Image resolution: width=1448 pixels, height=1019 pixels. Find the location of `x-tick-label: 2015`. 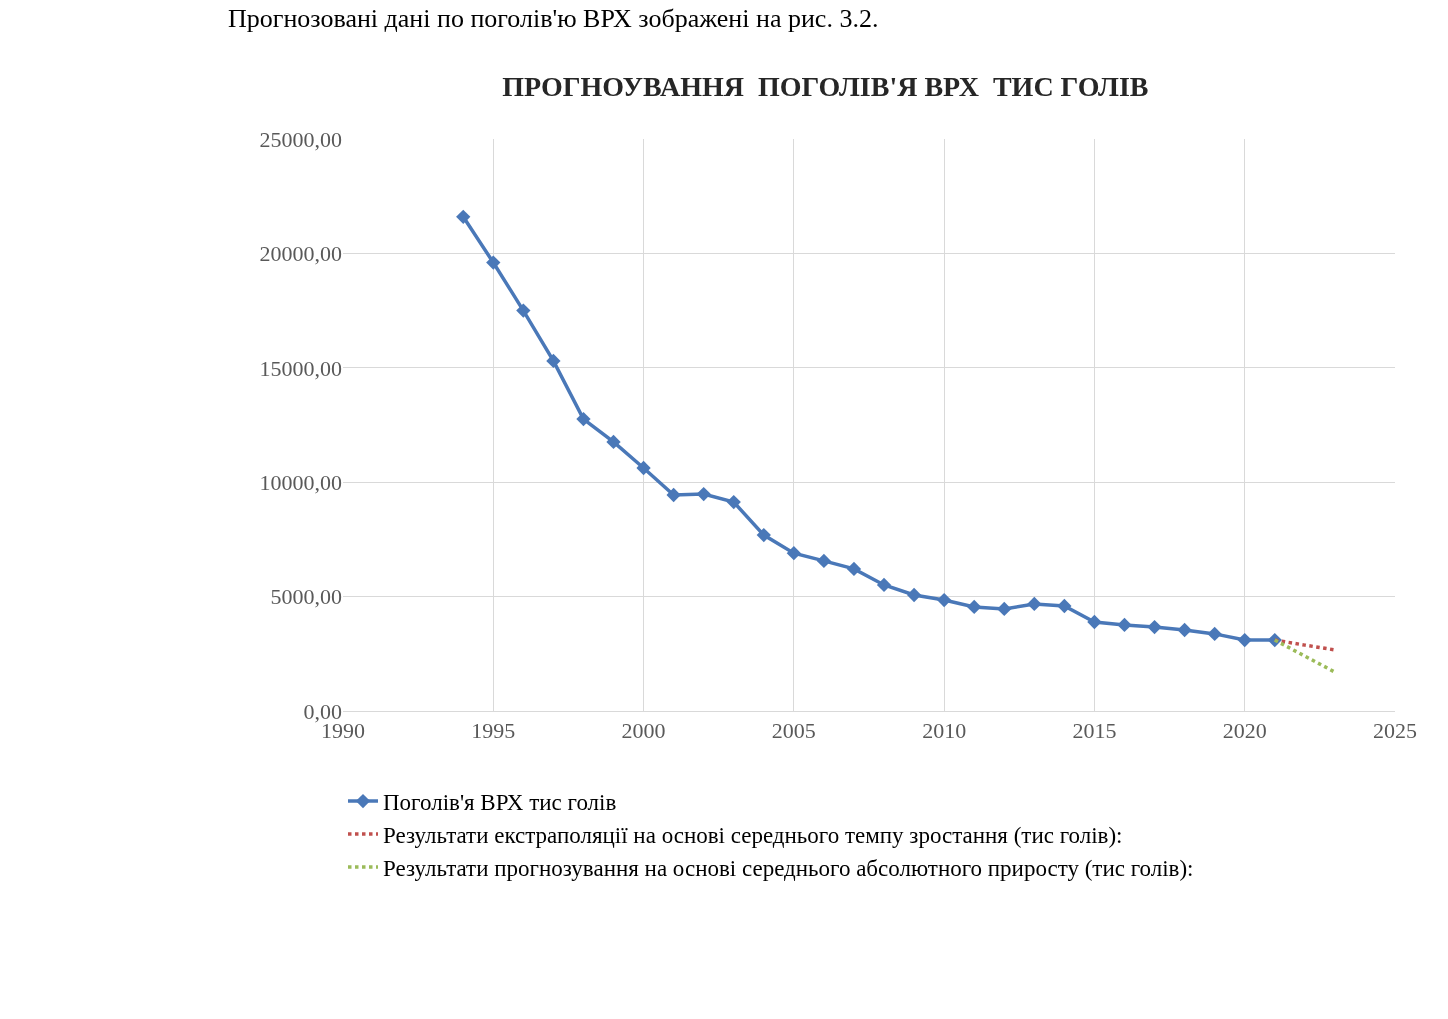

x-tick-label: 2015 is located at coordinates (1094, 731).